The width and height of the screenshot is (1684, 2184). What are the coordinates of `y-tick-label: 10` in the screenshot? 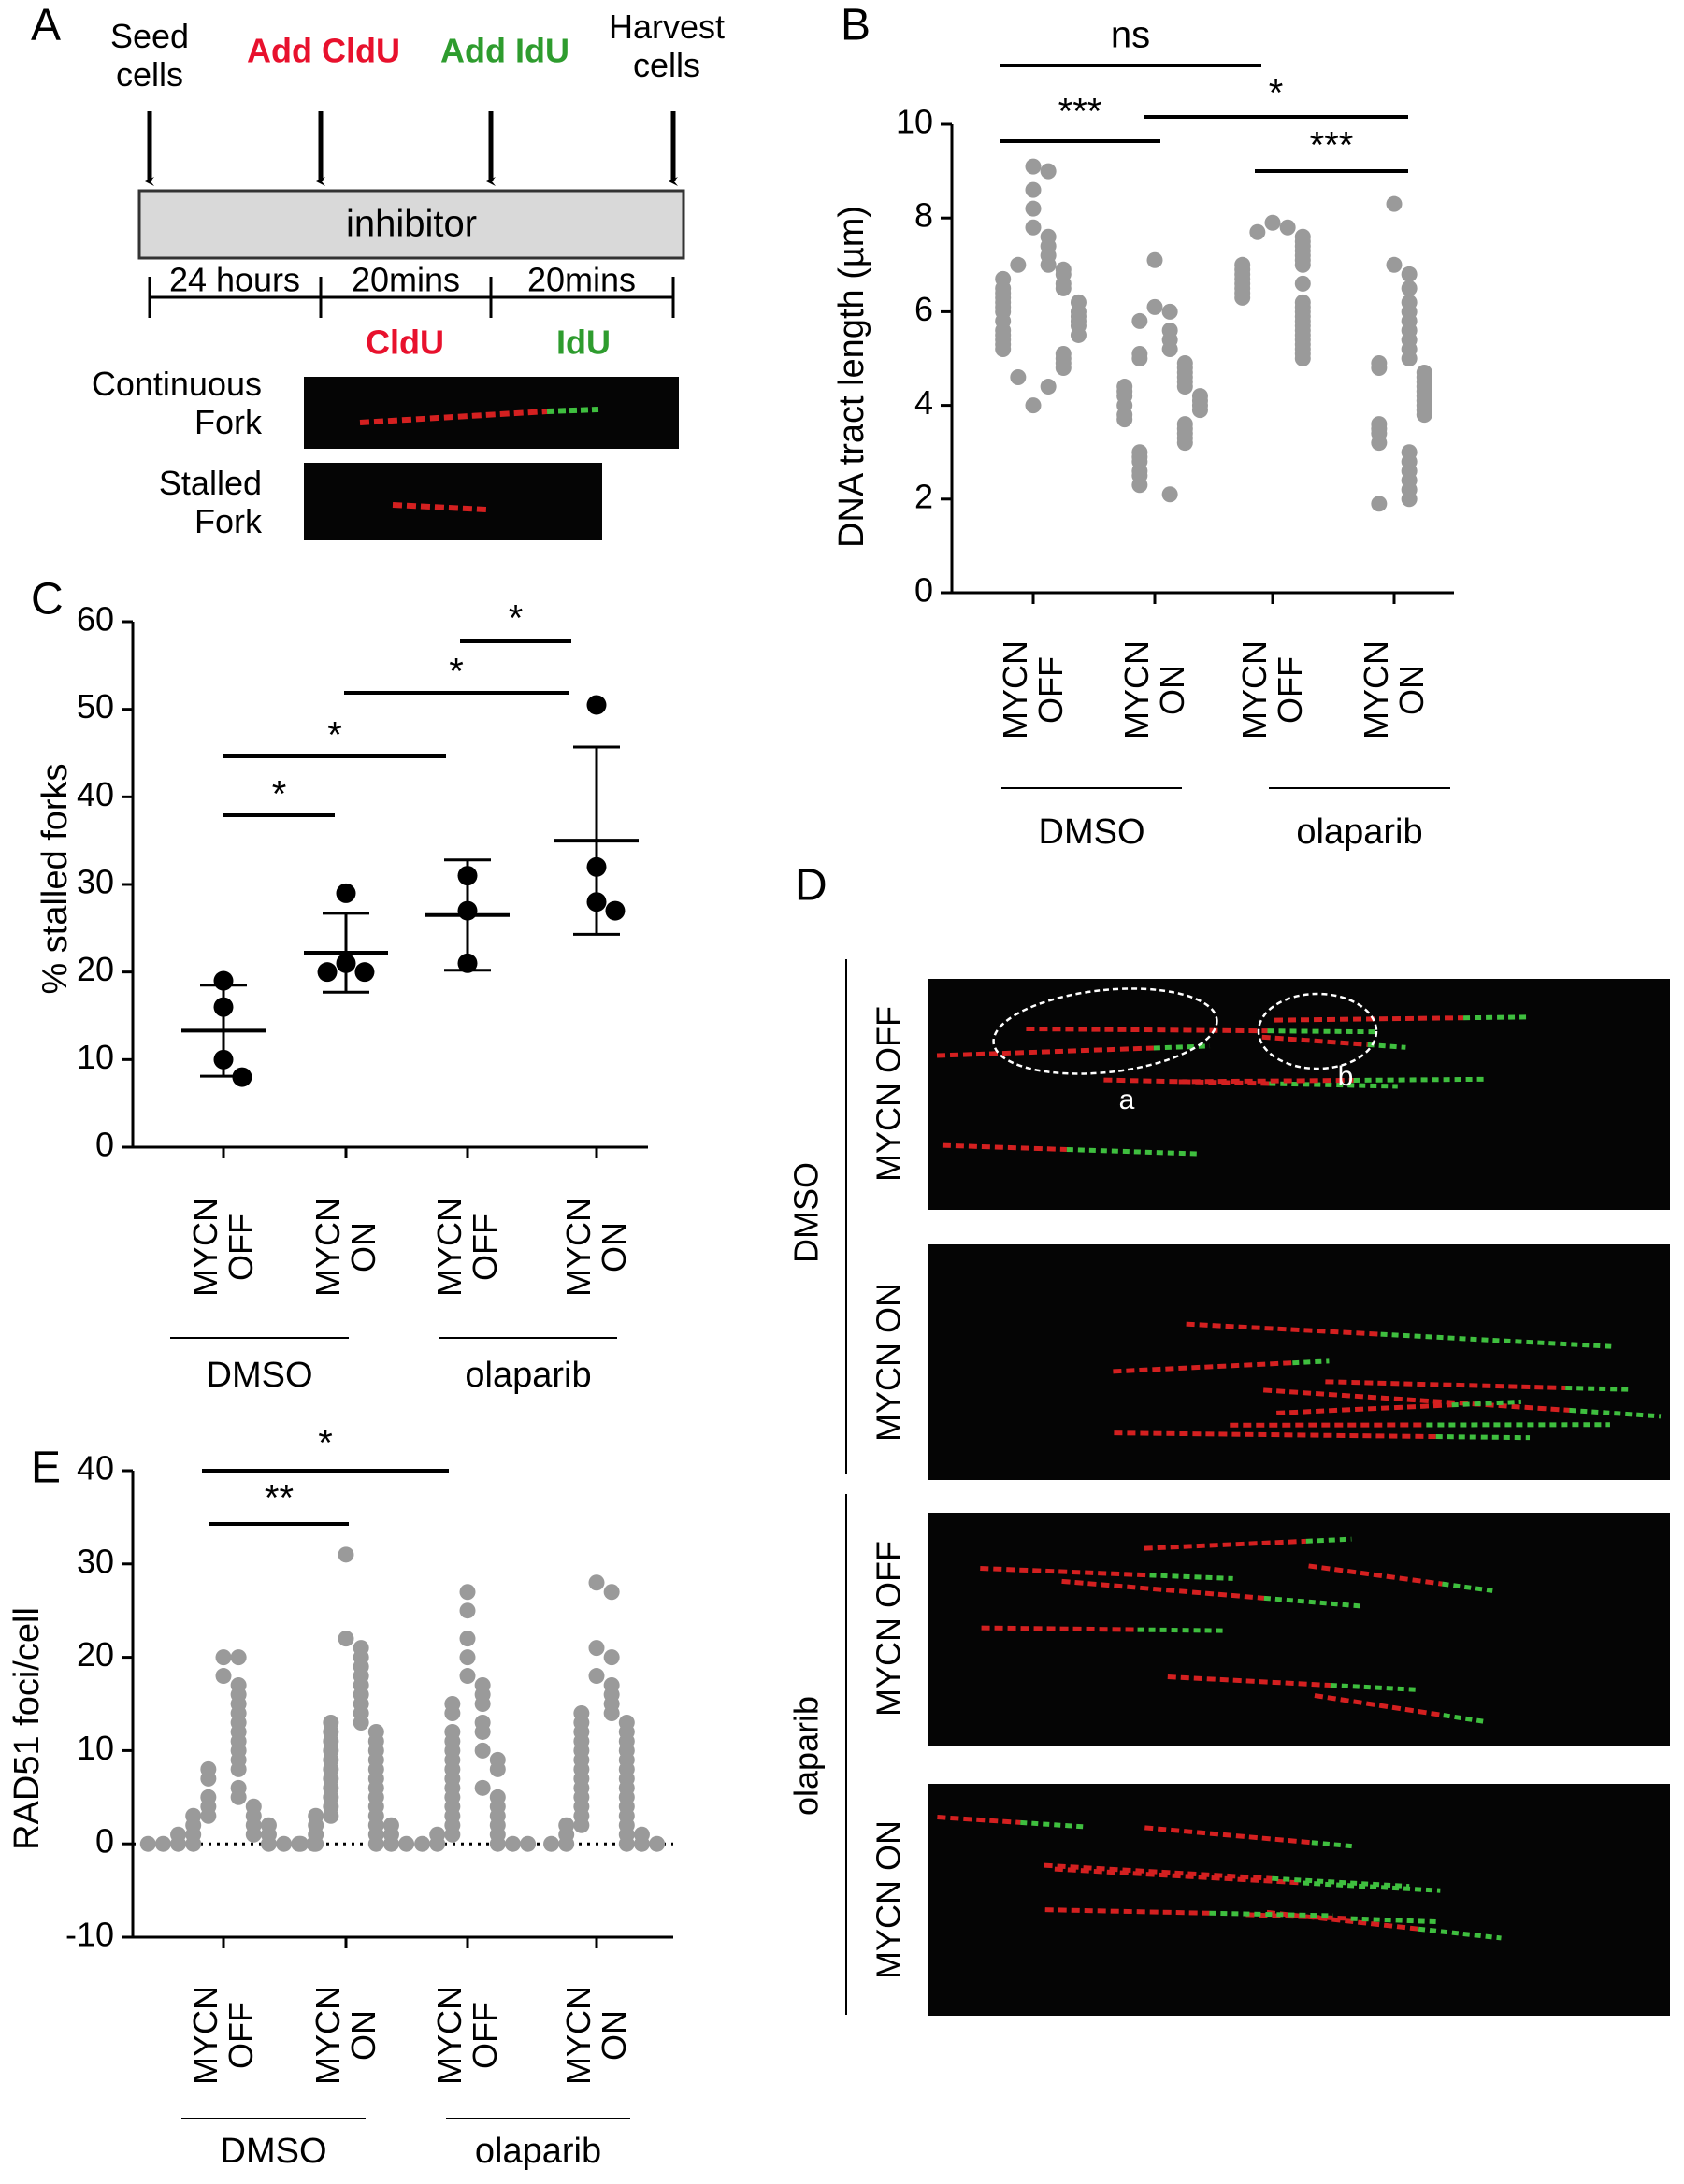 It's located at (914, 122).